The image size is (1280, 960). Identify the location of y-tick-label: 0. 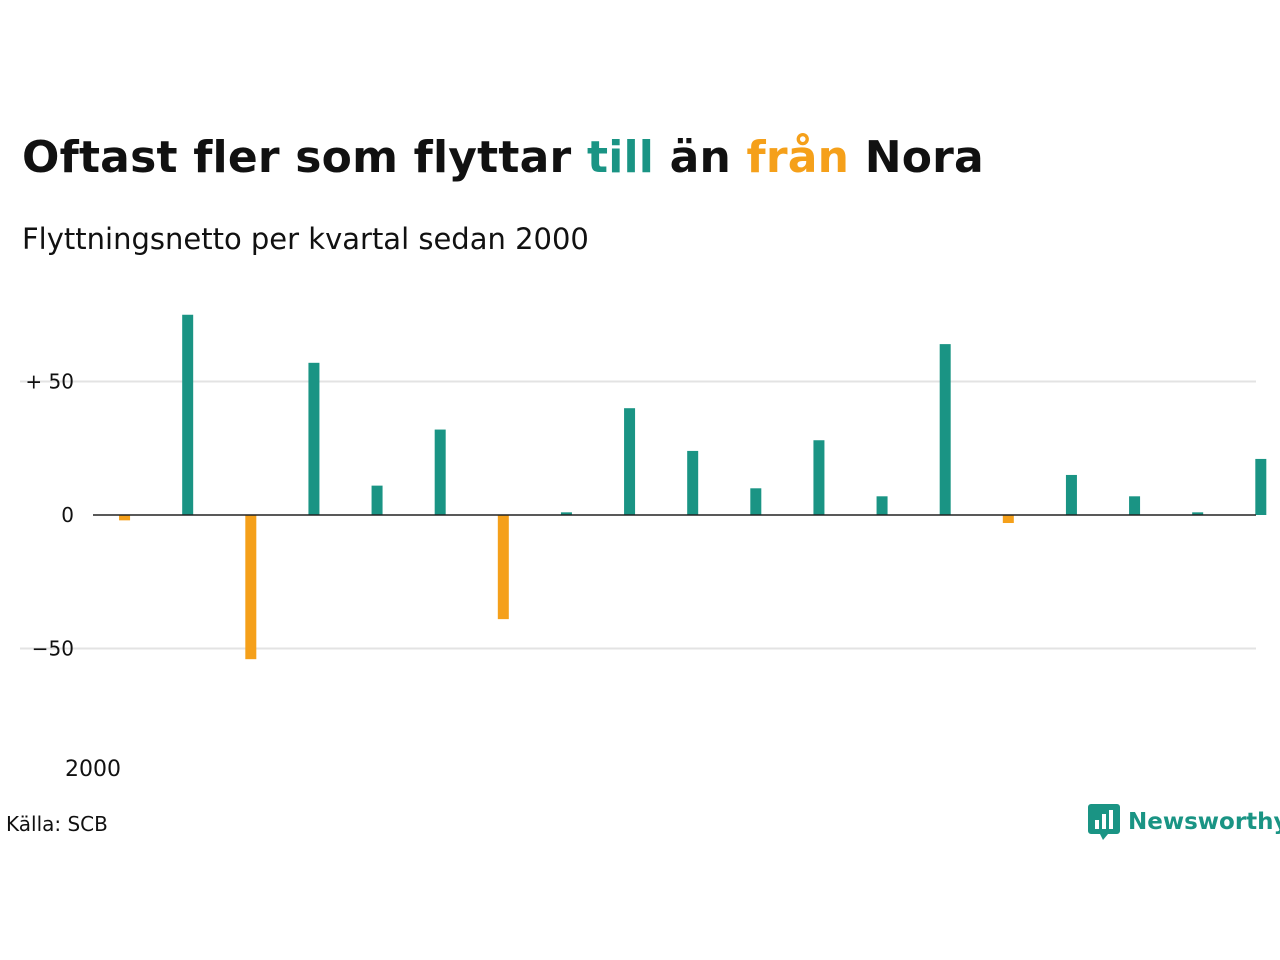
(67, 515).